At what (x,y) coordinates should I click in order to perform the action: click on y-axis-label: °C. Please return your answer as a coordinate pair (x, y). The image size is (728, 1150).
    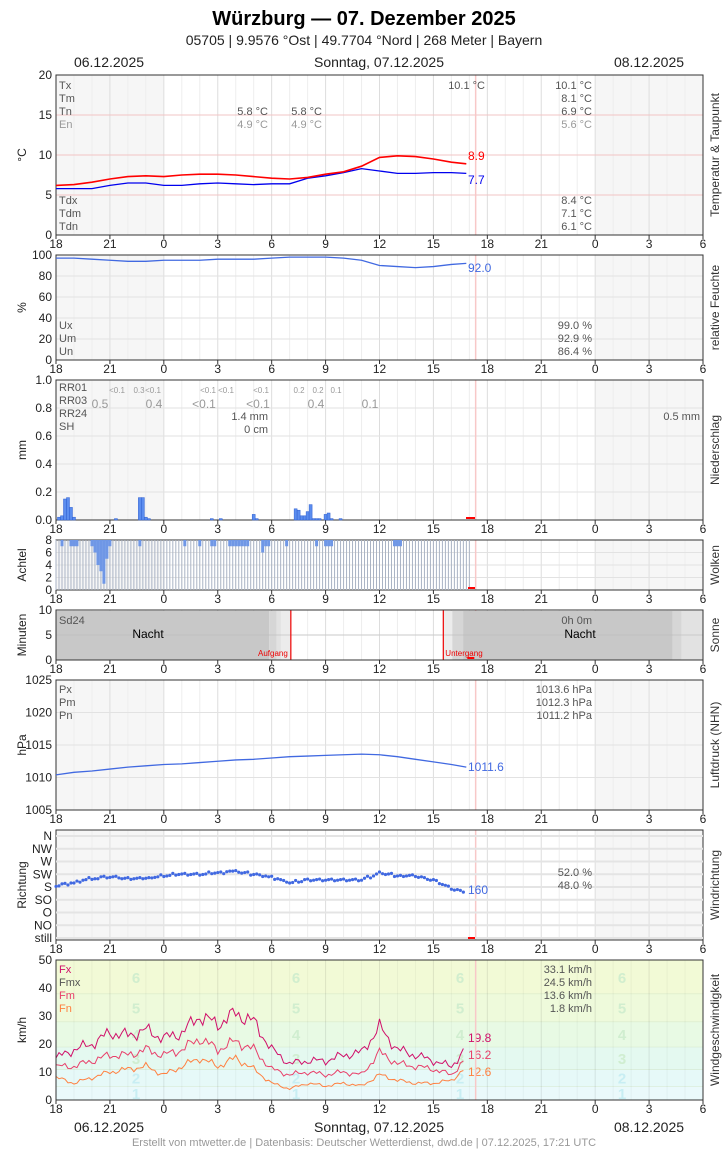
    Looking at the image, I should click on (22, 155).